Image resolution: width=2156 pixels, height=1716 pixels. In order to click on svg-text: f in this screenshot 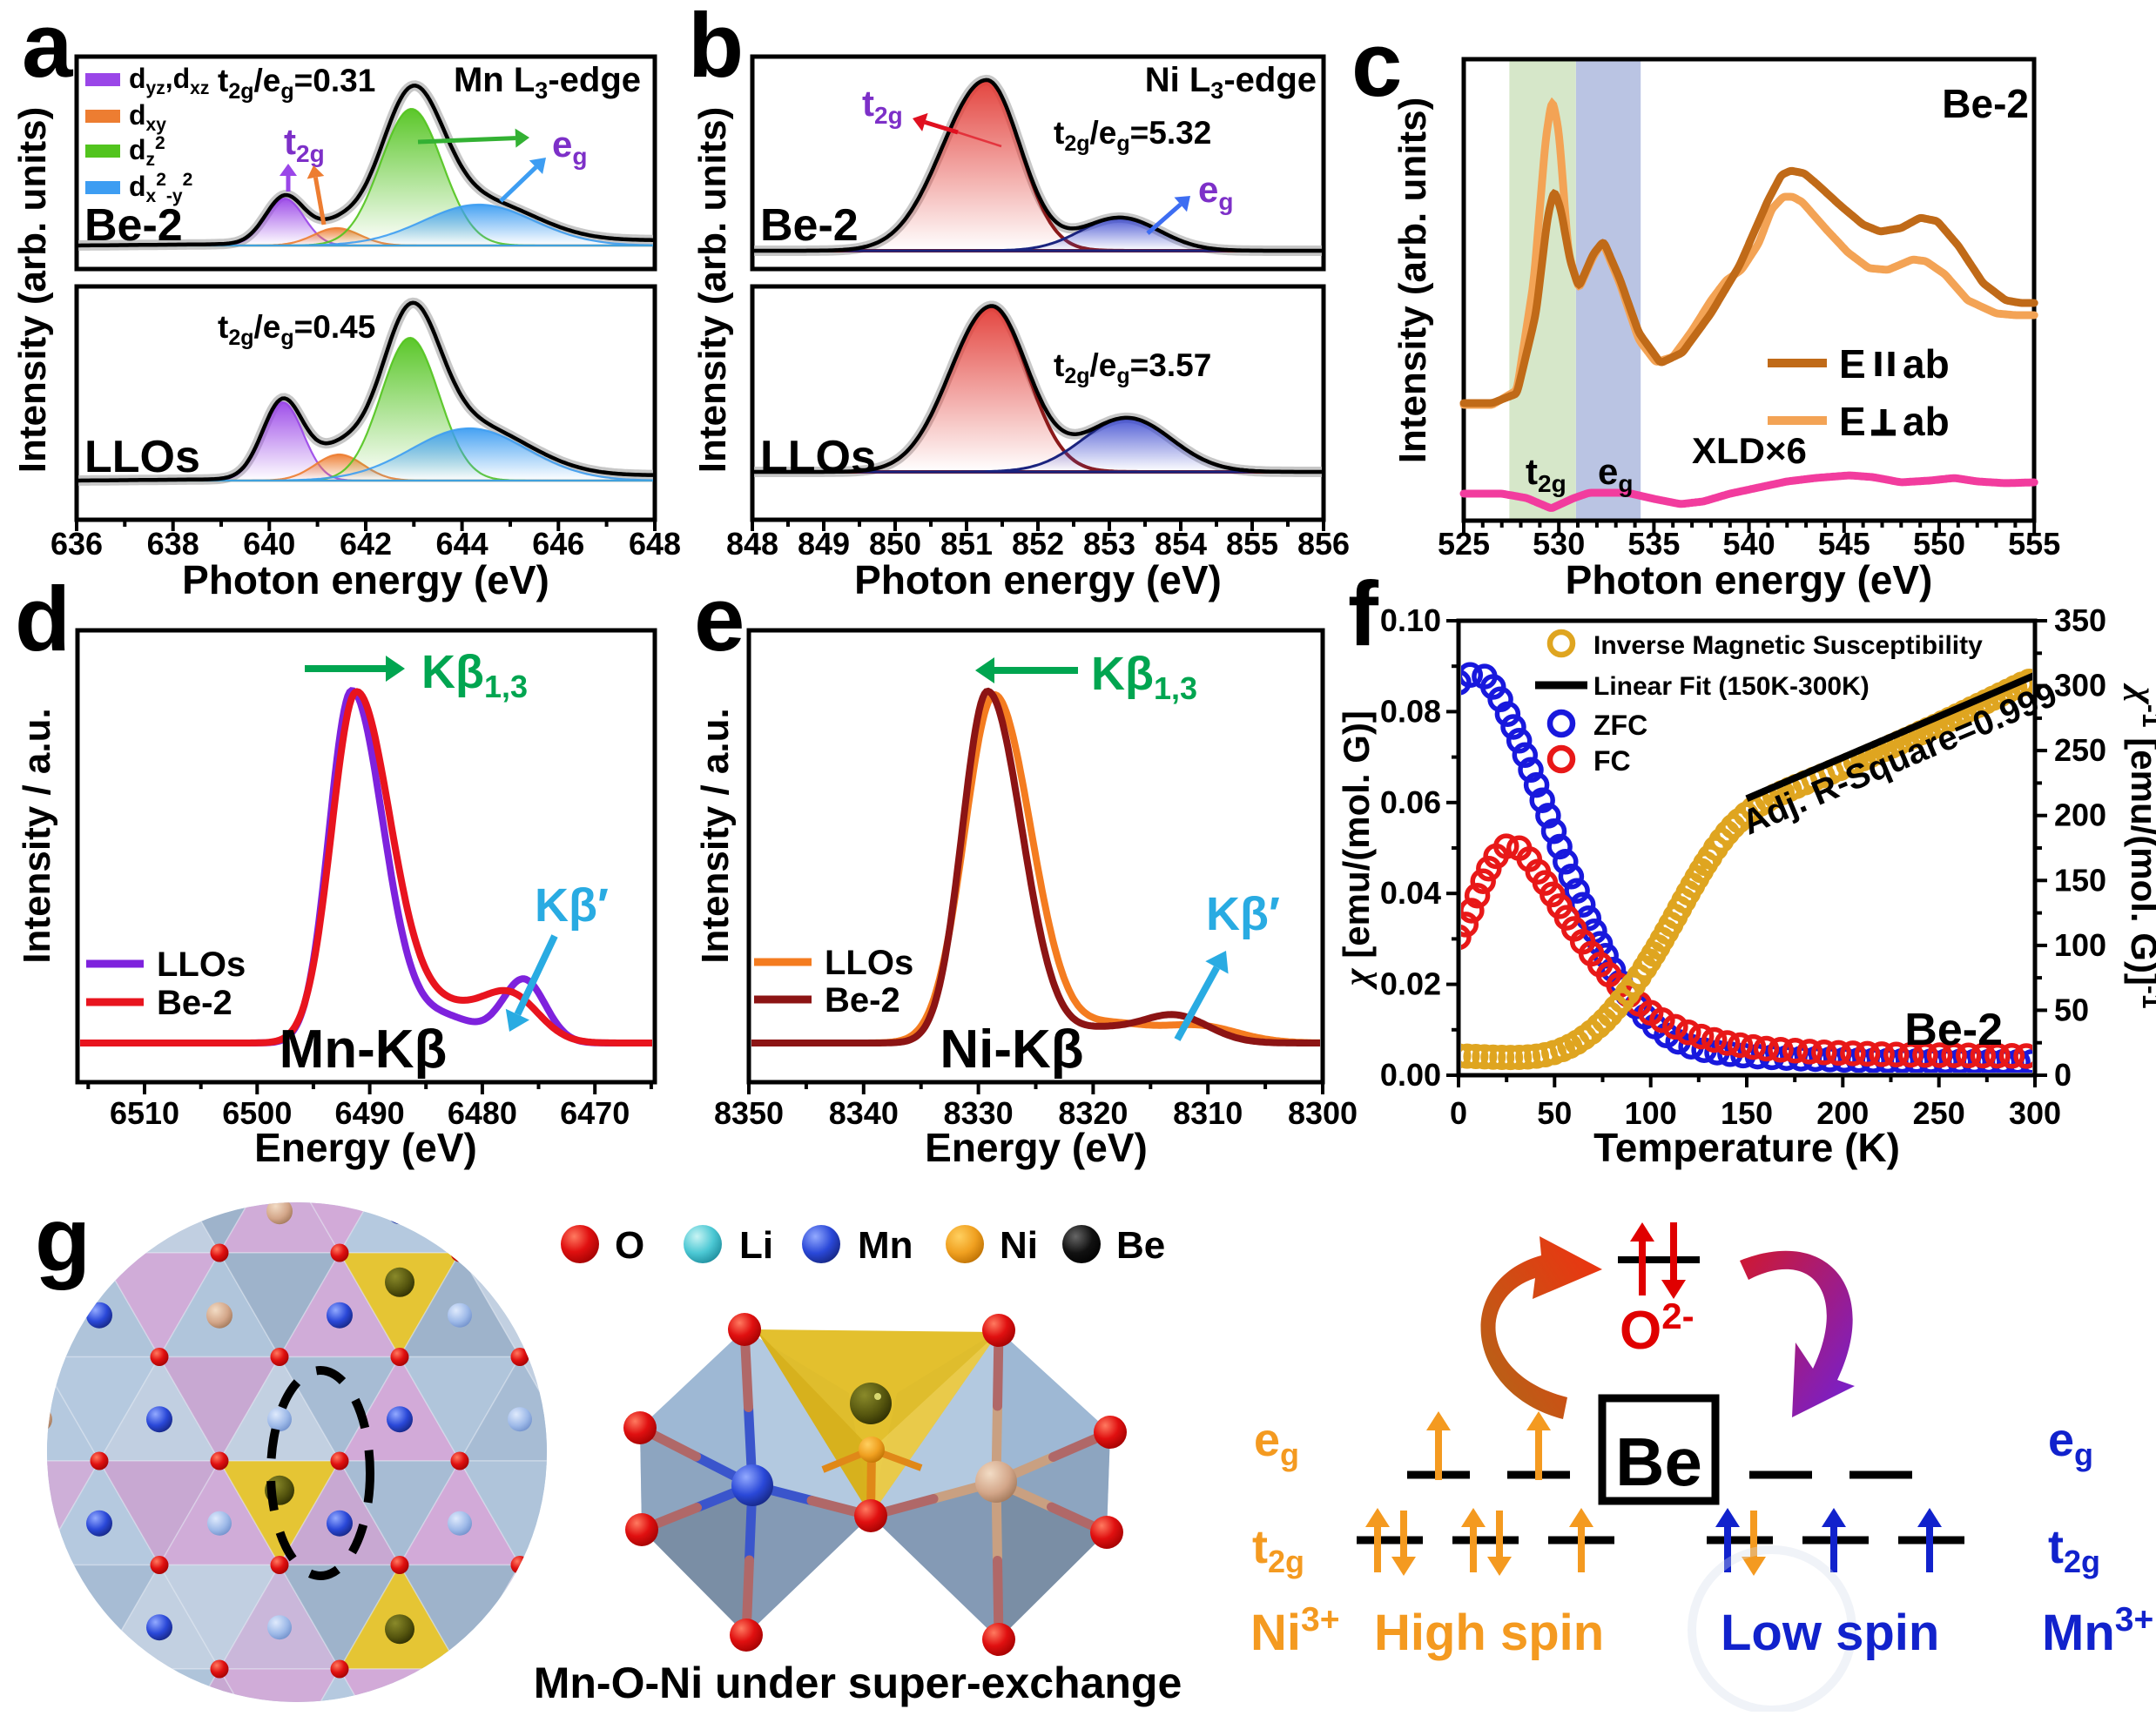, I will do `click(1363, 614)`.